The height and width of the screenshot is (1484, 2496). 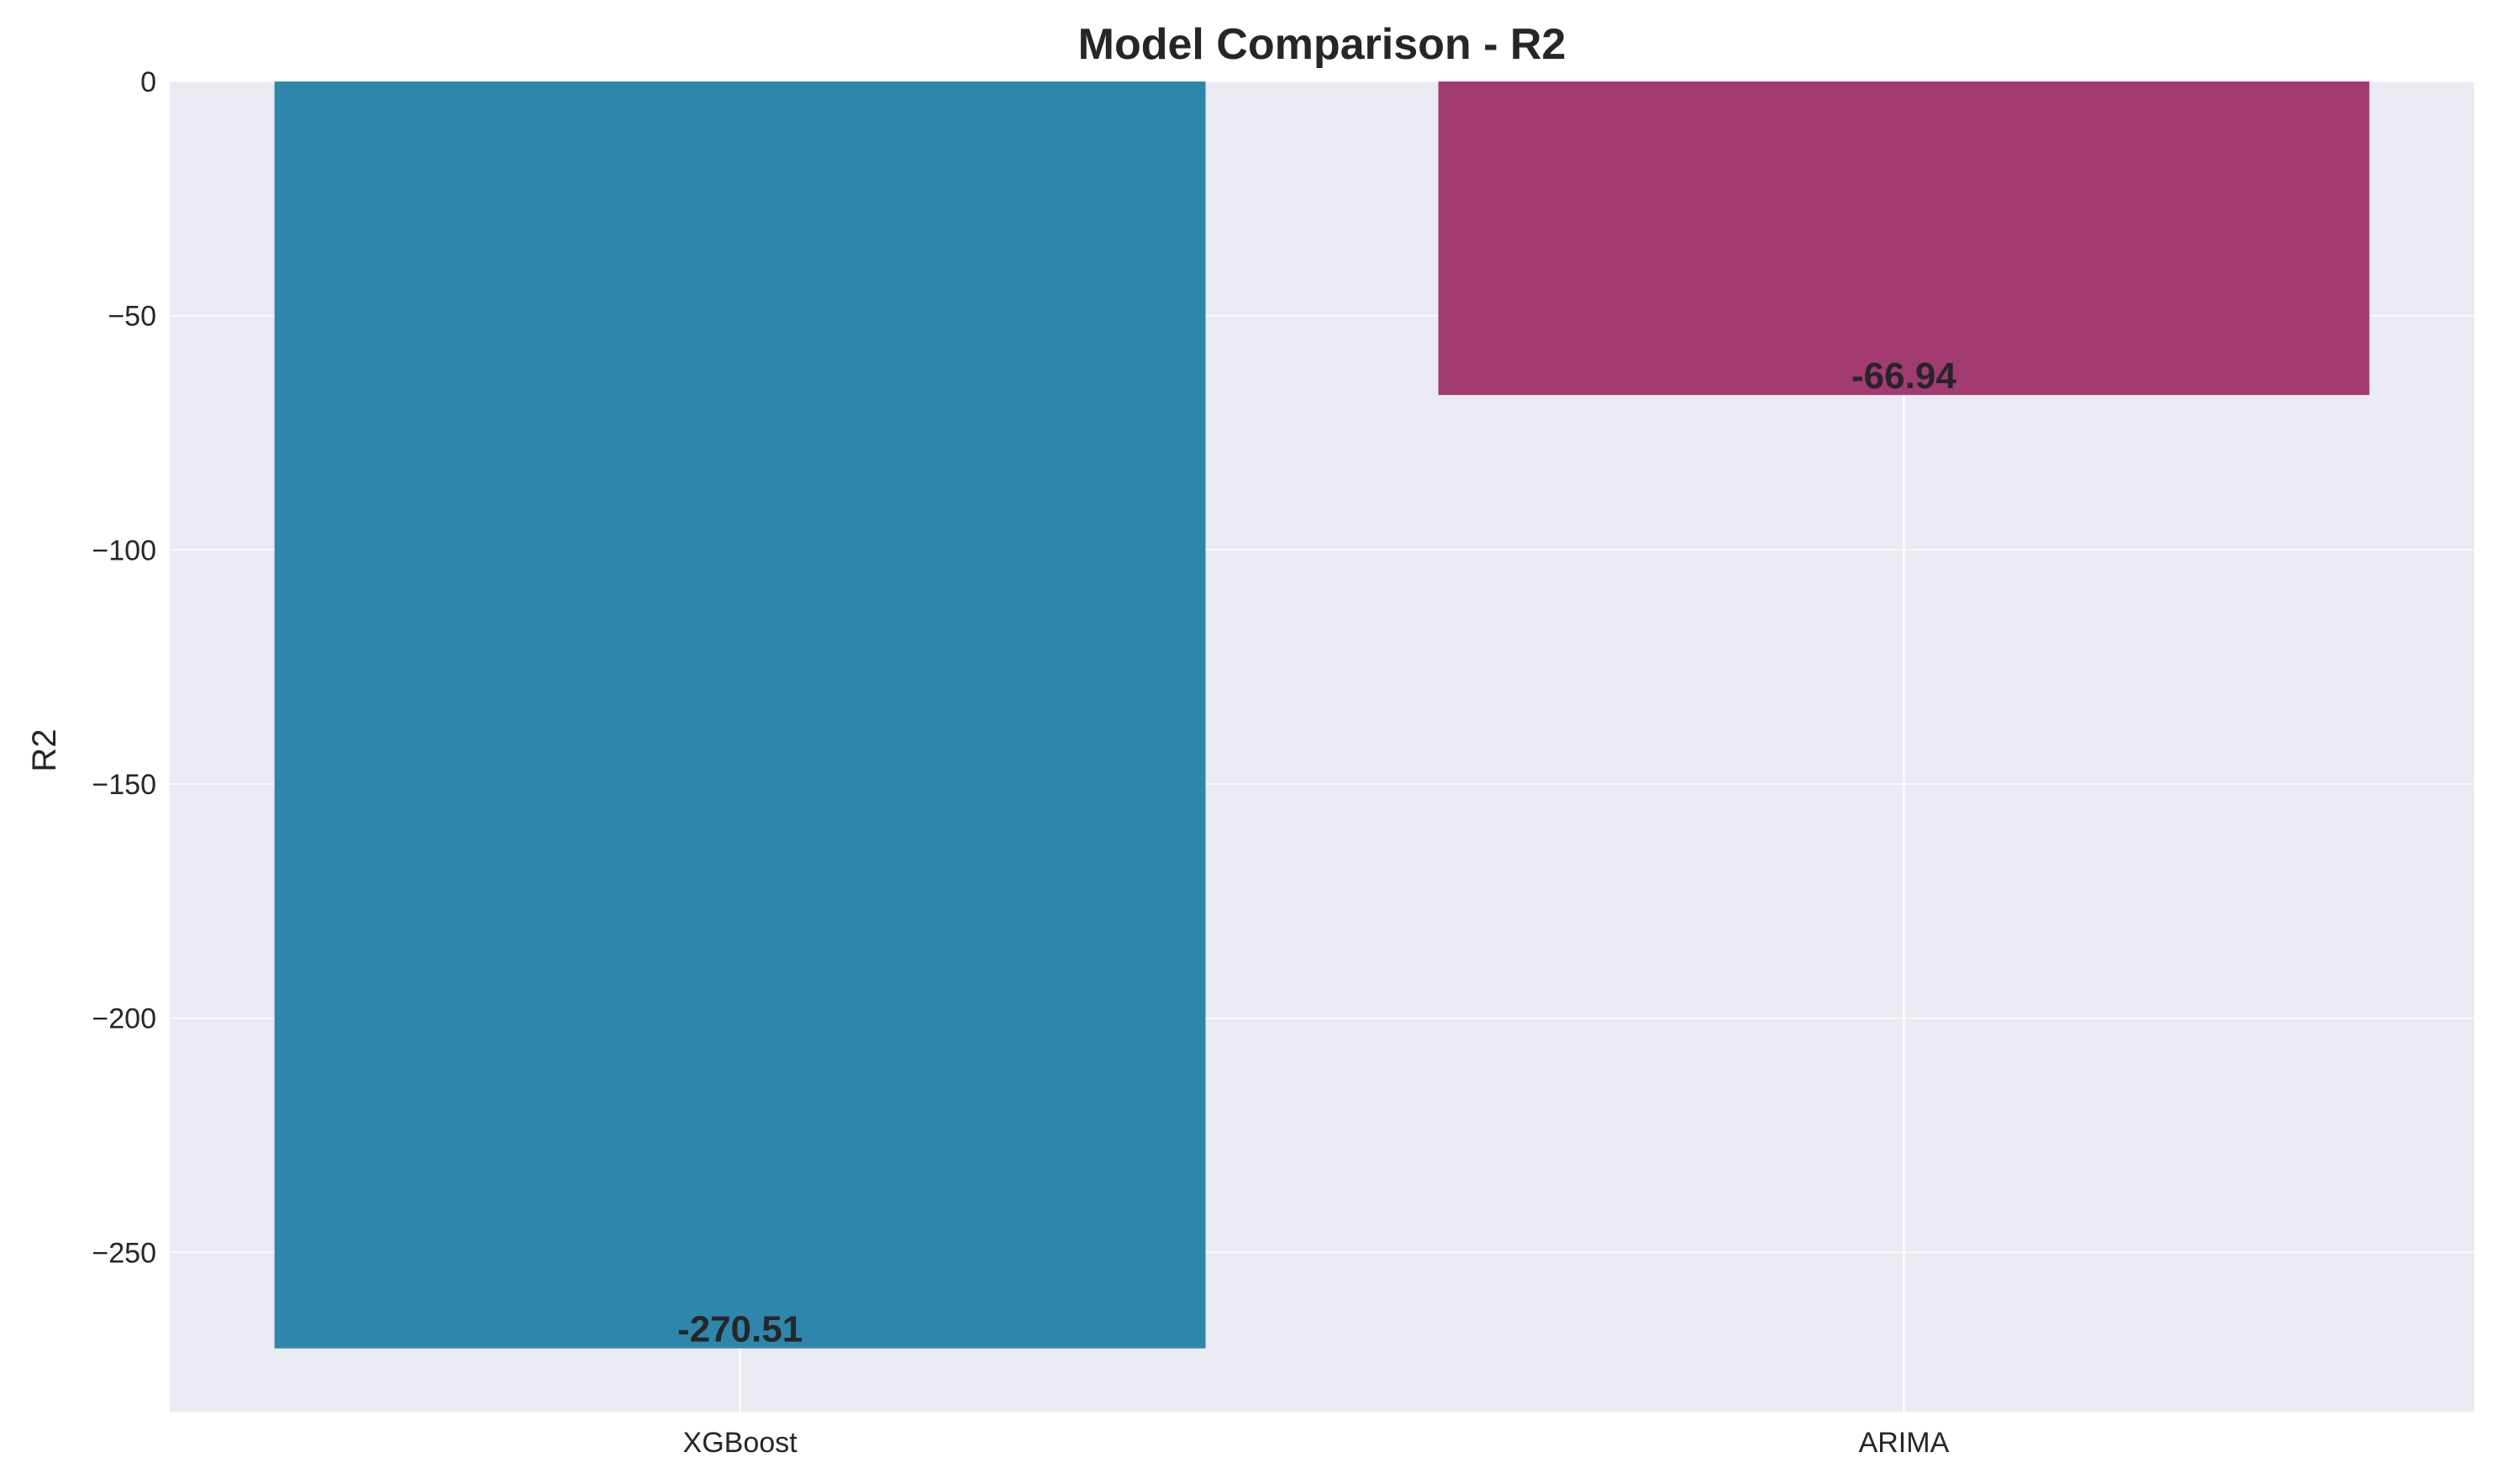 What do you see at coordinates (1904, 1443) in the screenshot?
I see `x-tick-label: ARIMA` at bounding box center [1904, 1443].